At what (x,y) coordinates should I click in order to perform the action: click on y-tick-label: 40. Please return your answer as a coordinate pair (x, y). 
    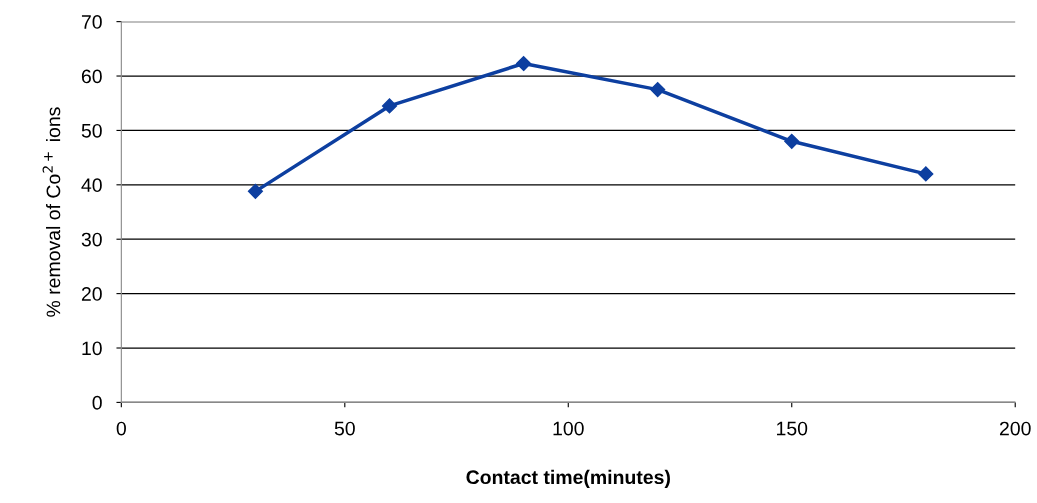
    Looking at the image, I should click on (91, 185).